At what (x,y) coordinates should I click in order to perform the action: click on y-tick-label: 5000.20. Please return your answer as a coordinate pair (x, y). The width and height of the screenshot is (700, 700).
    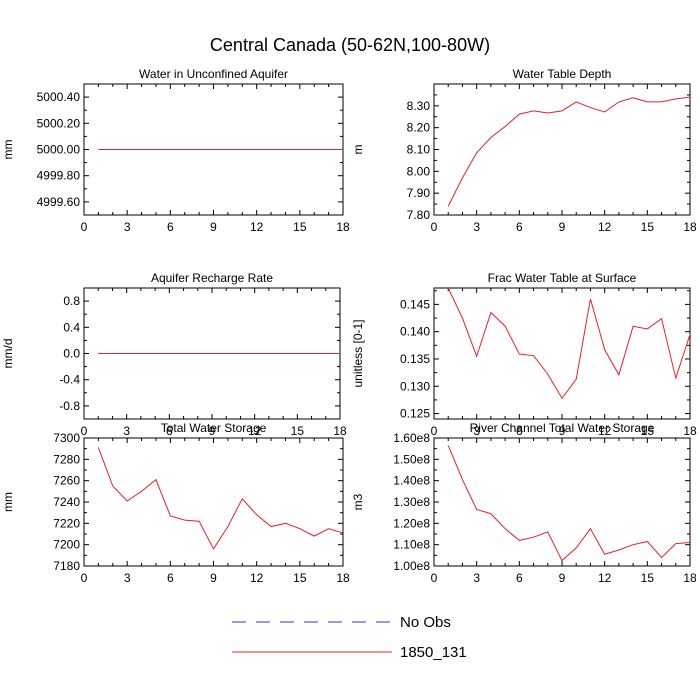
    Looking at the image, I should click on (59, 123).